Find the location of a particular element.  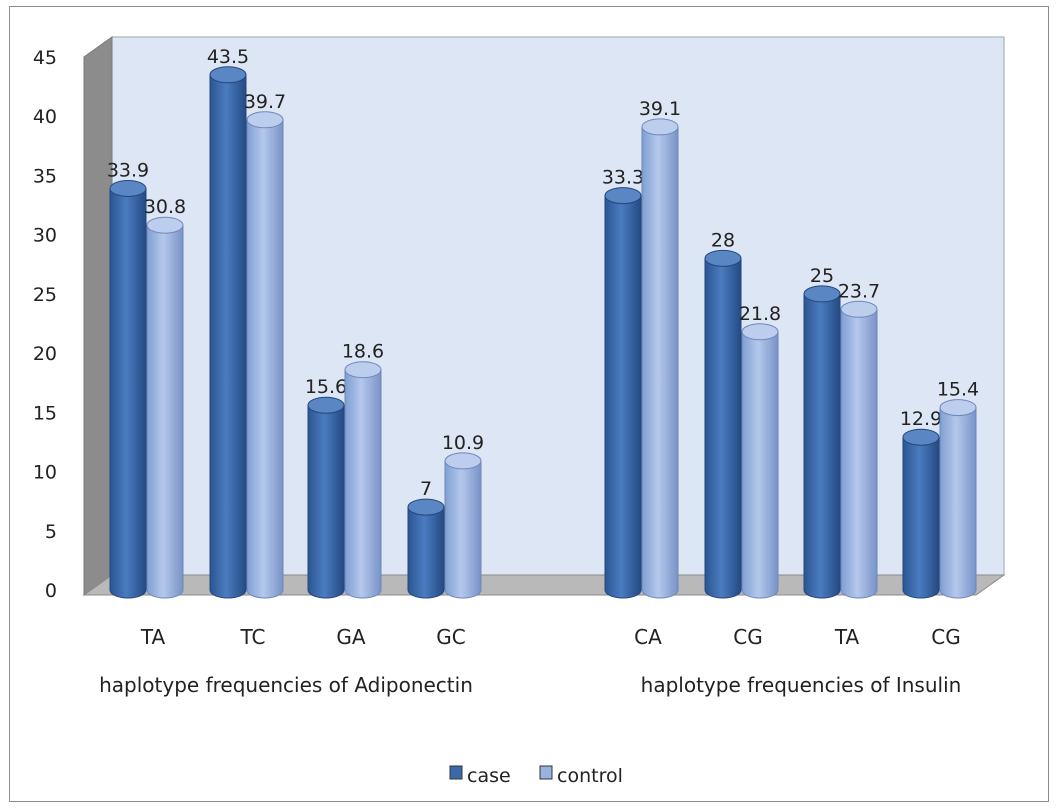

x-tick-label: TC is located at coordinates (252, 637).